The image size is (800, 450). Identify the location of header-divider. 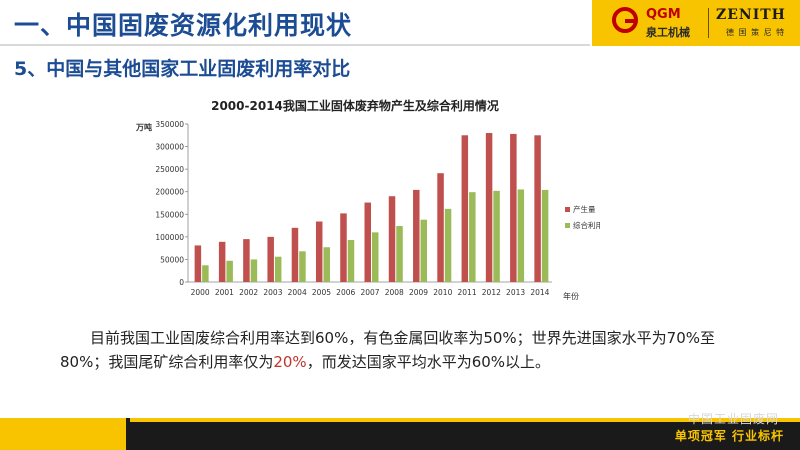
(295, 45).